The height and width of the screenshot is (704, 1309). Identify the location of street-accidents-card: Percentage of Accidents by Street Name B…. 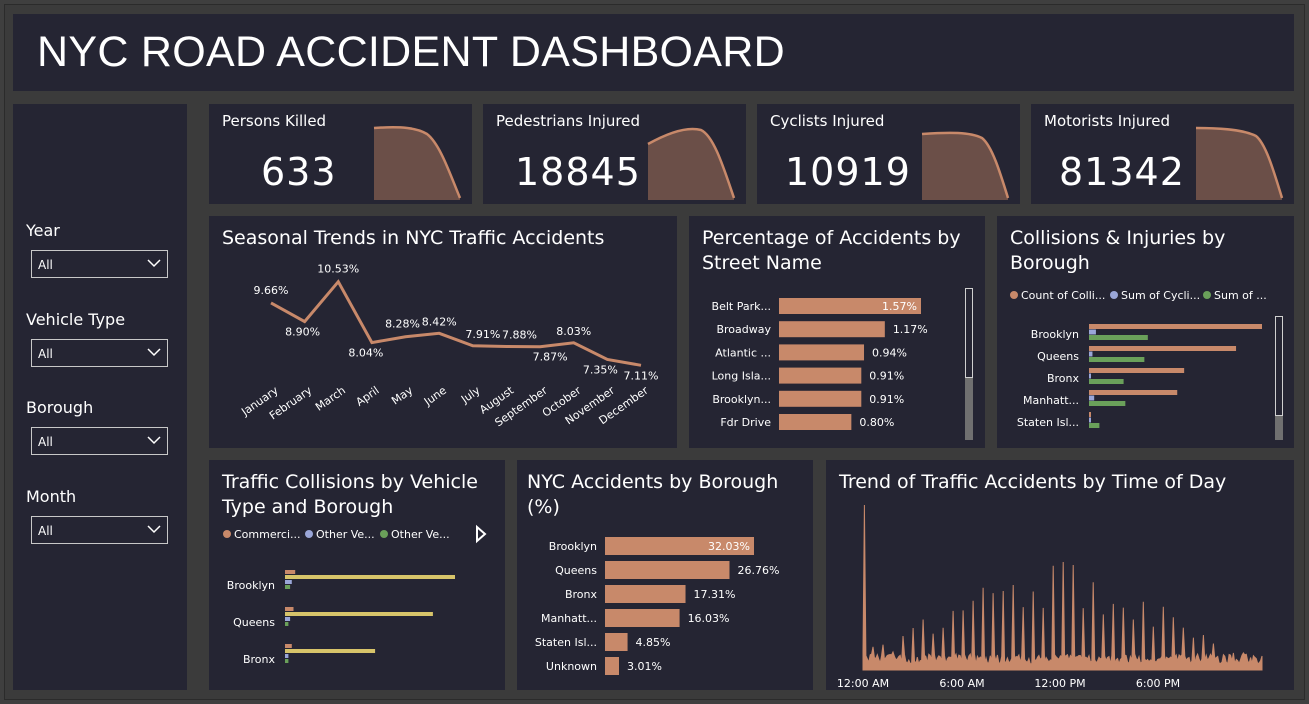
(837, 332).